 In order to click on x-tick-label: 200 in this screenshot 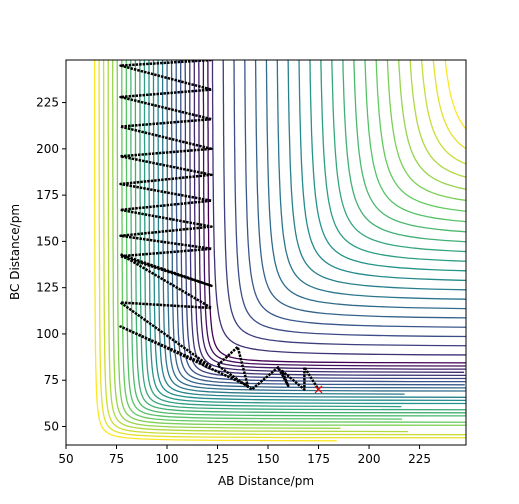, I will do `click(369, 459)`.